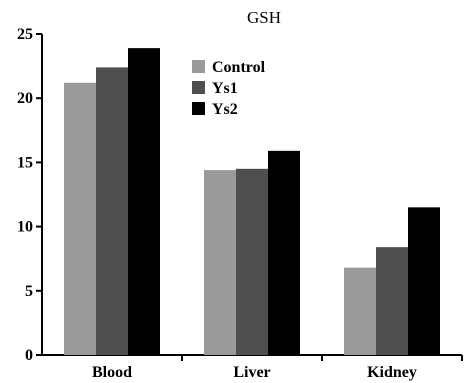 This screenshot has width=470, height=383. Describe the element at coordinates (252, 261) in the screenshot. I see `bar-liver-ys1` at that location.